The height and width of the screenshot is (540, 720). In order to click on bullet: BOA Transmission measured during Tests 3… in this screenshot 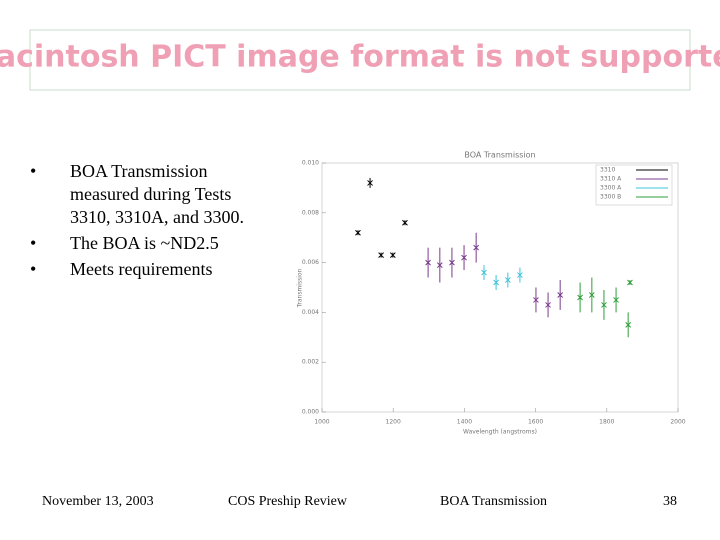, I will do `click(137, 194)`.